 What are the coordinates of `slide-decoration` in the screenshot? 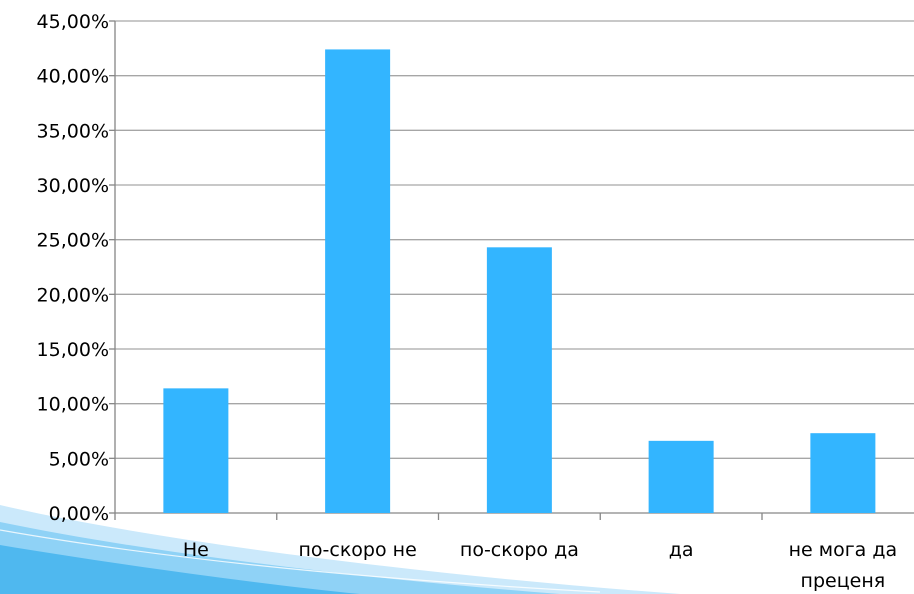 It's located at (340, 549).